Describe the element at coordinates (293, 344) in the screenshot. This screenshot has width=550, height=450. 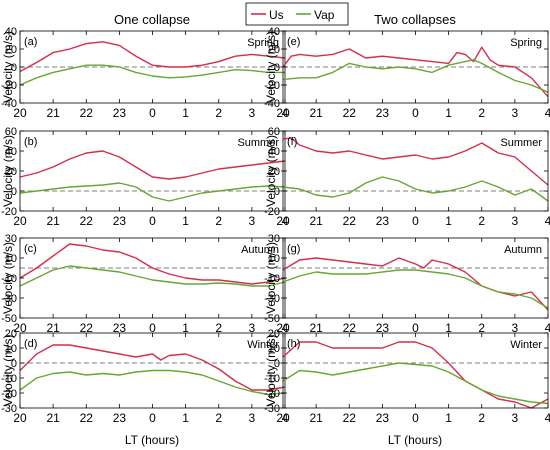
I see `panel-label: (h)` at that location.